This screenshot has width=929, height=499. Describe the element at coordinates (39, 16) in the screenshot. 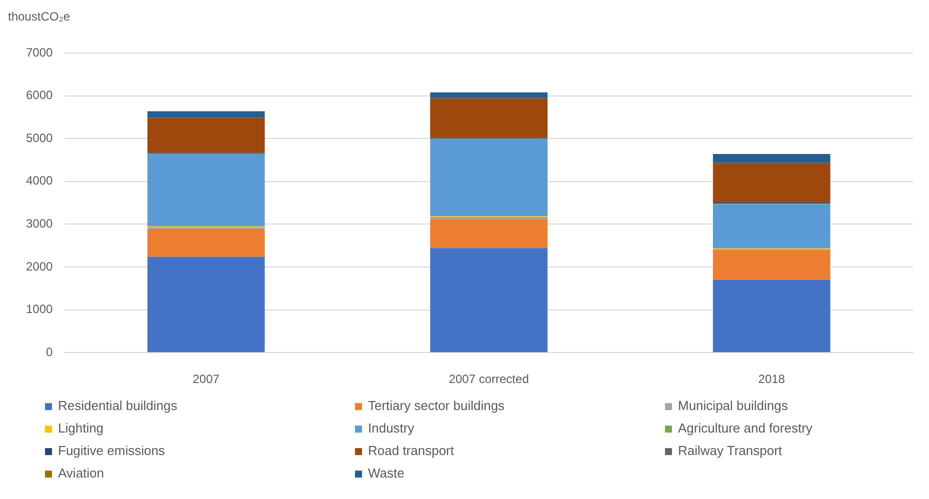

I see `y-axis-title: thoustCO₂e` at that location.